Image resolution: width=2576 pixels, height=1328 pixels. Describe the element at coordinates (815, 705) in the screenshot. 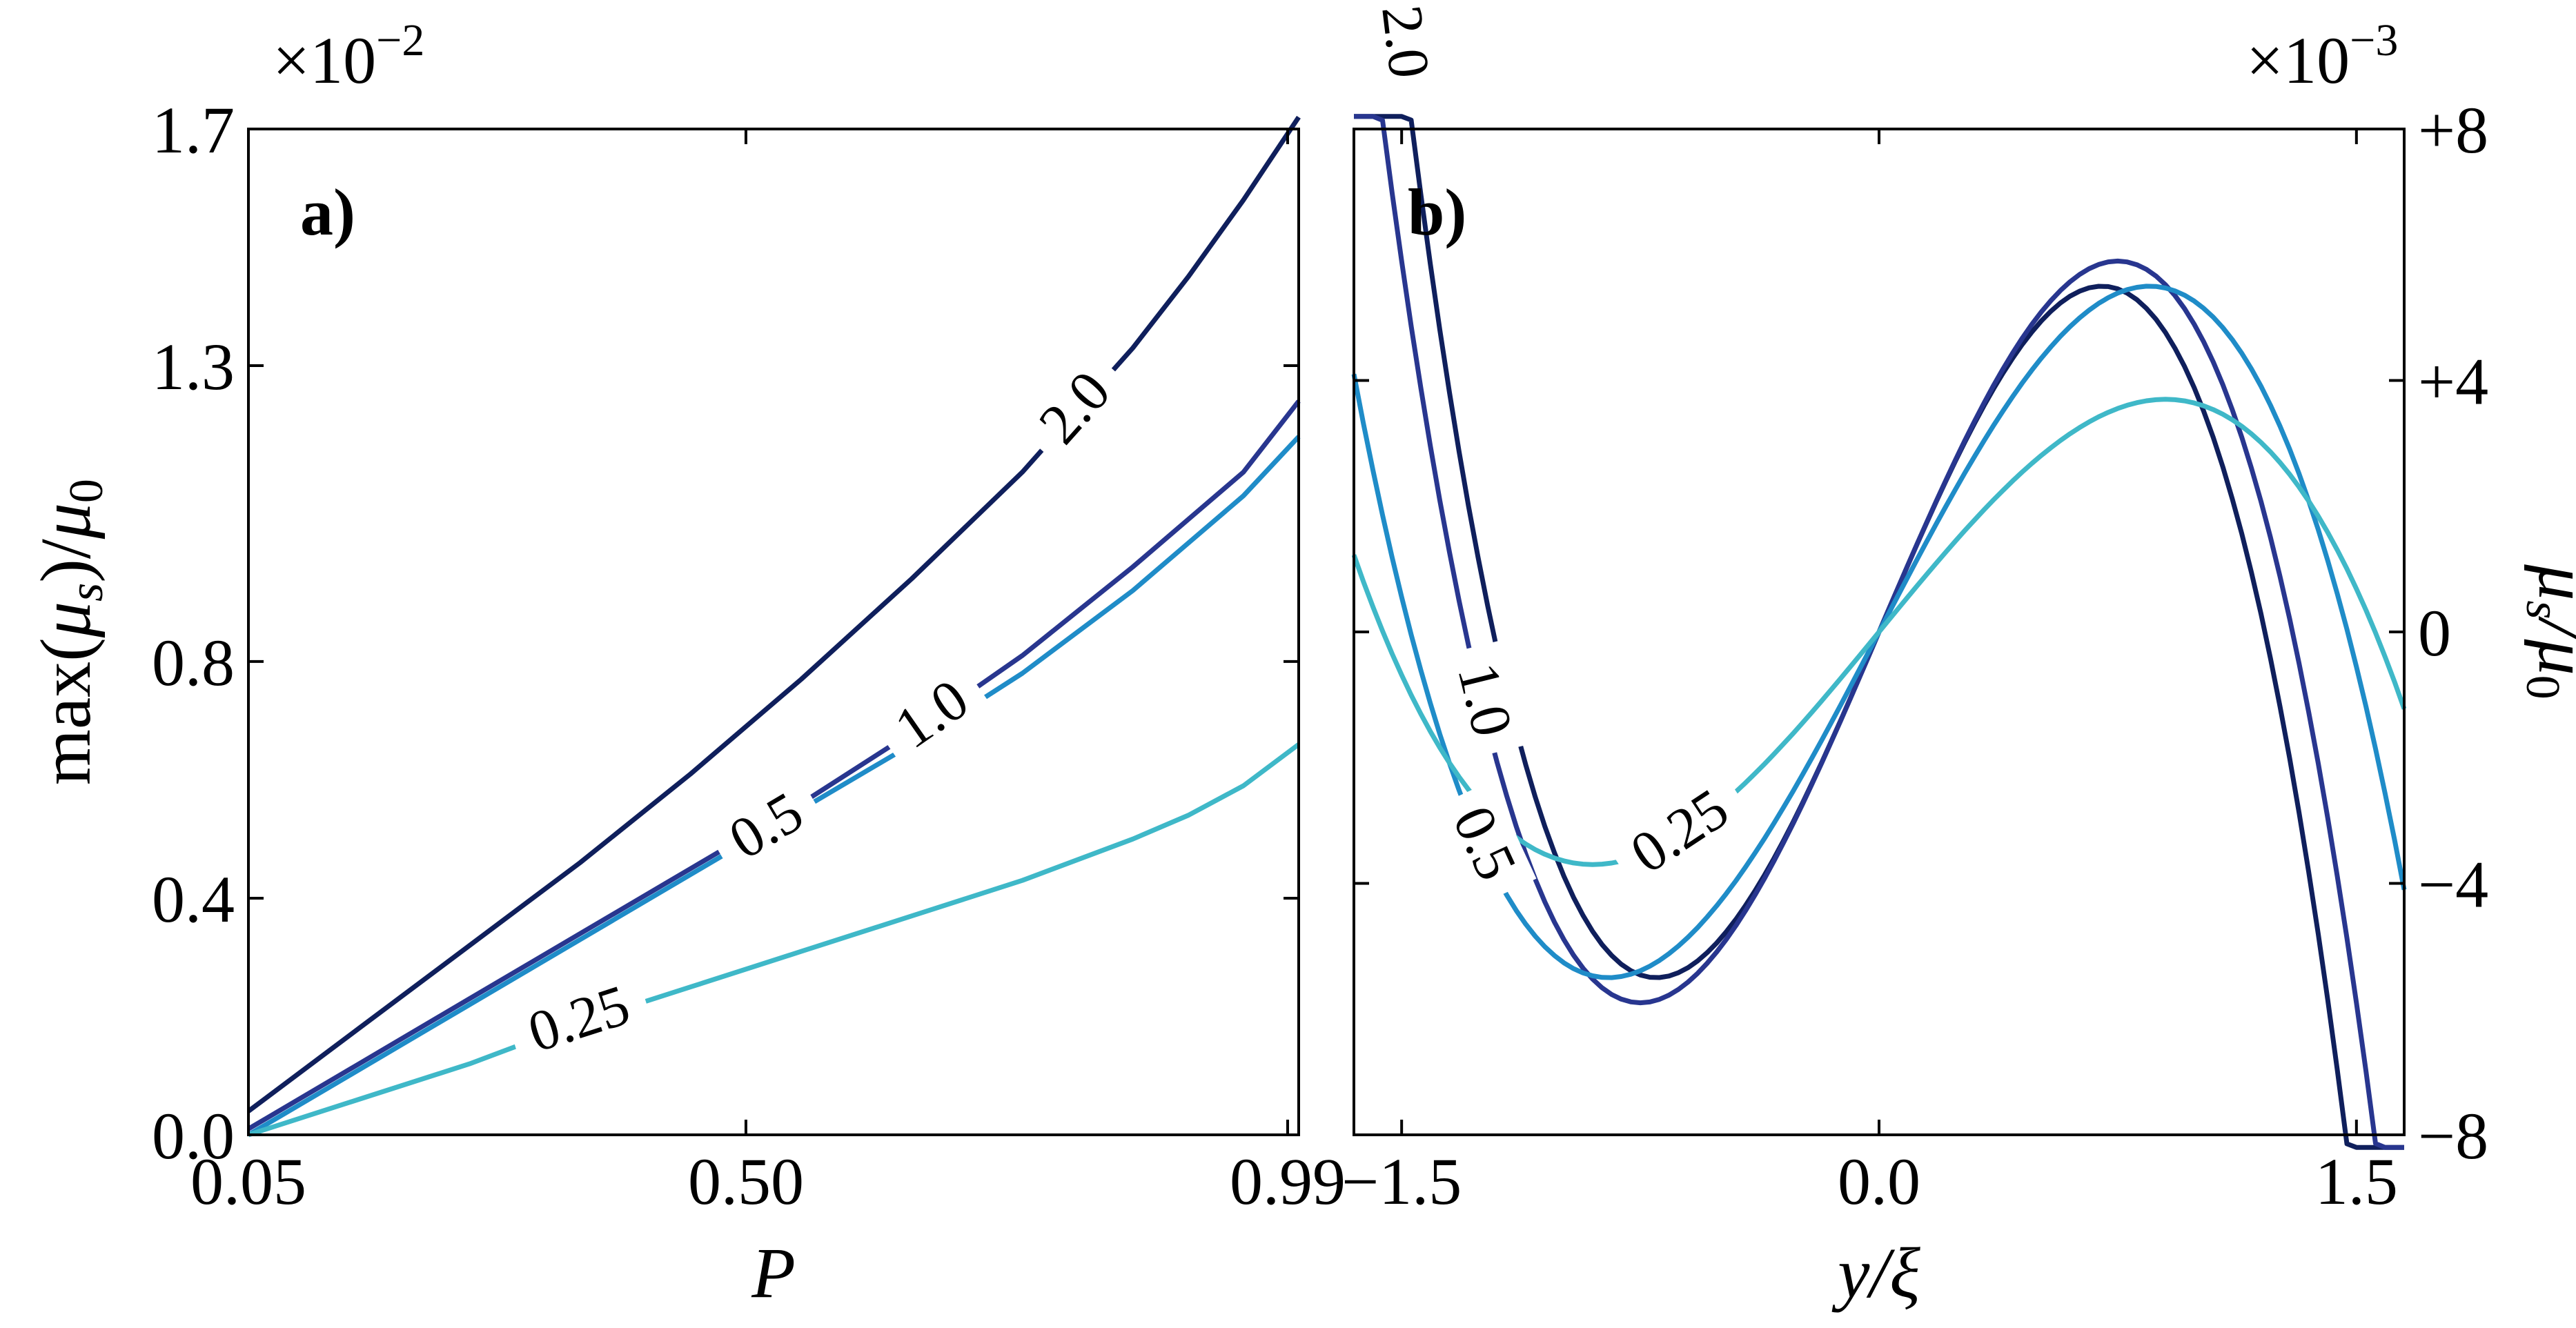

I see `panel-a-curve-labels: 2.01.00.50.25` at that location.